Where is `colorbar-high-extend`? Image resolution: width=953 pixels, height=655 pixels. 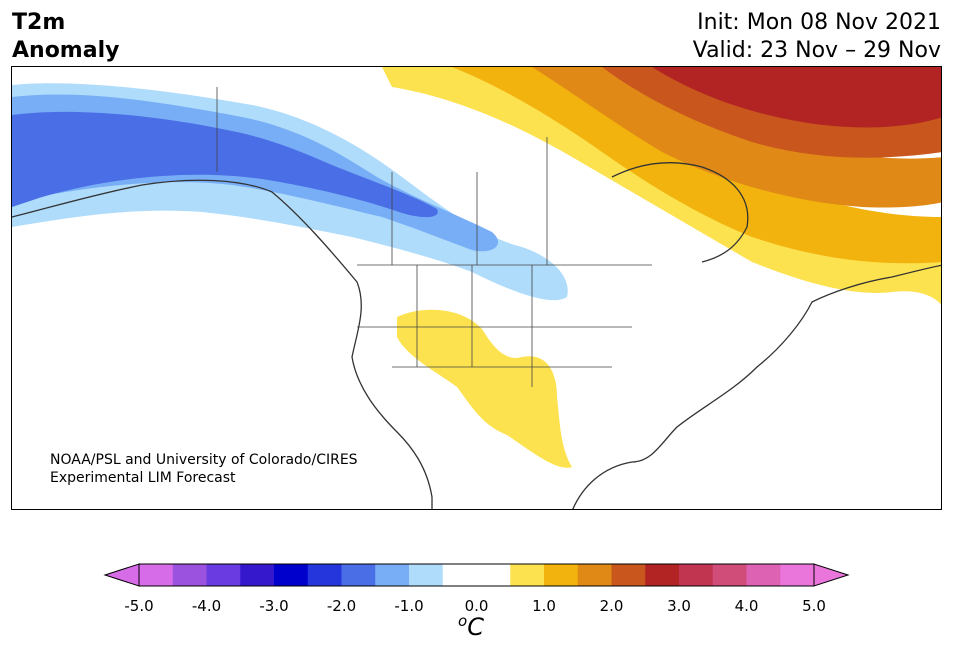 colorbar-high-extend is located at coordinates (831, 575).